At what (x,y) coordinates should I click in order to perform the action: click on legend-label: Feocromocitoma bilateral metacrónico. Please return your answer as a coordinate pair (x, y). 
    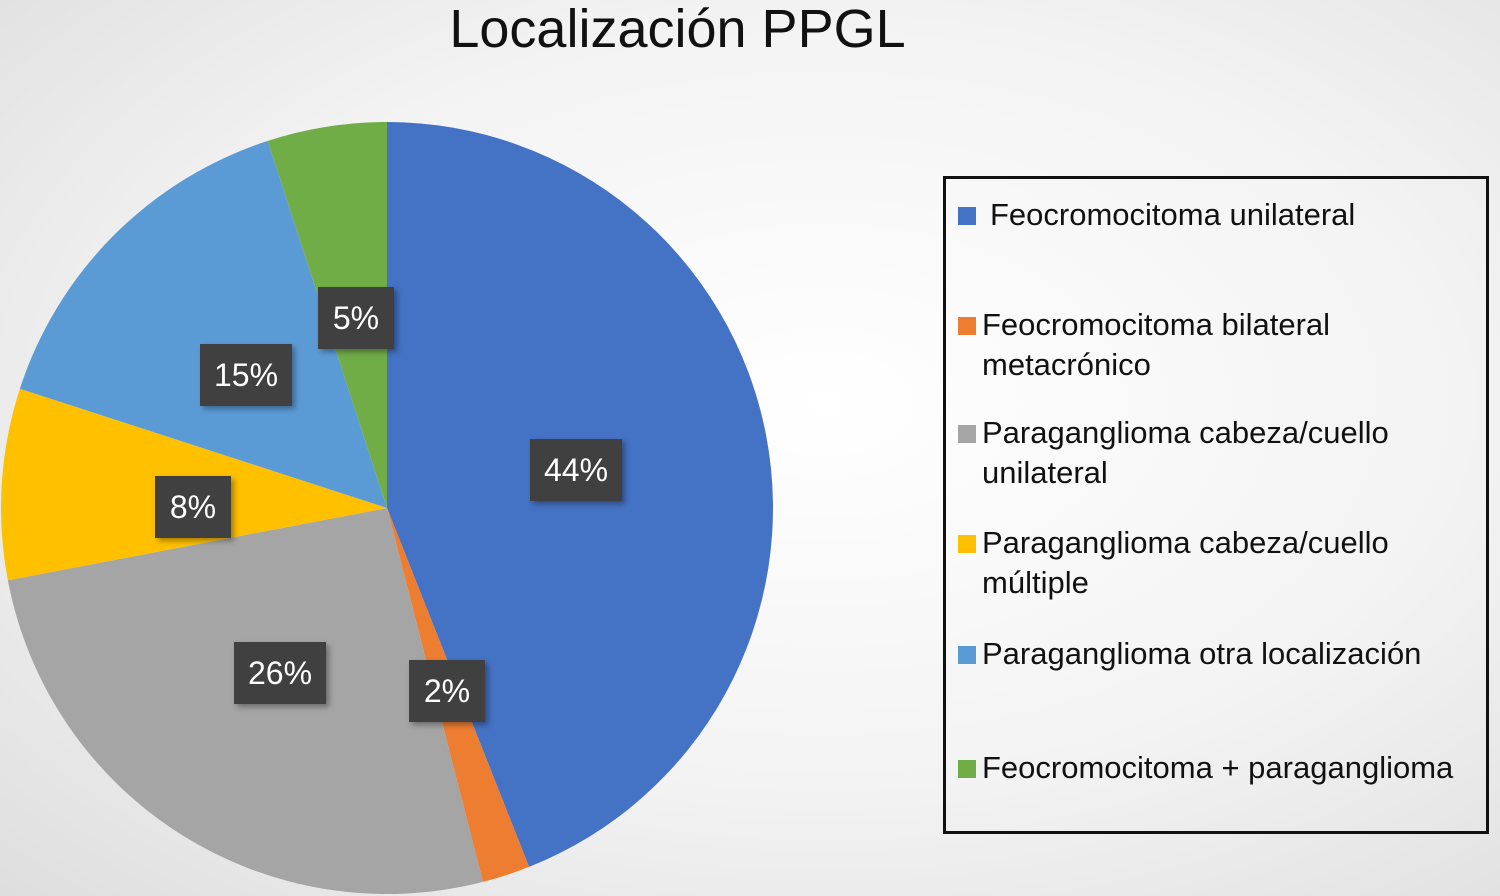
    Looking at the image, I should click on (1156, 344).